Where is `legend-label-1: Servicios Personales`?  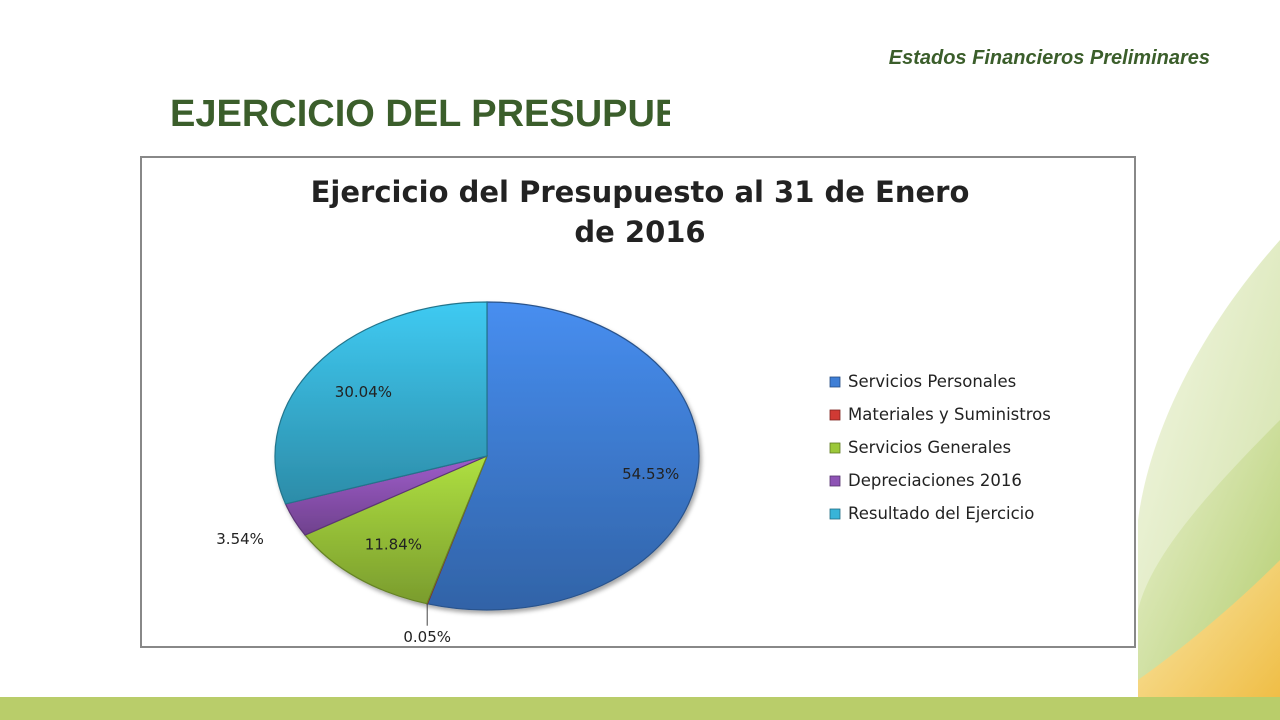 legend-label-1: Servicios Personales is located at coordinates (932, 381).